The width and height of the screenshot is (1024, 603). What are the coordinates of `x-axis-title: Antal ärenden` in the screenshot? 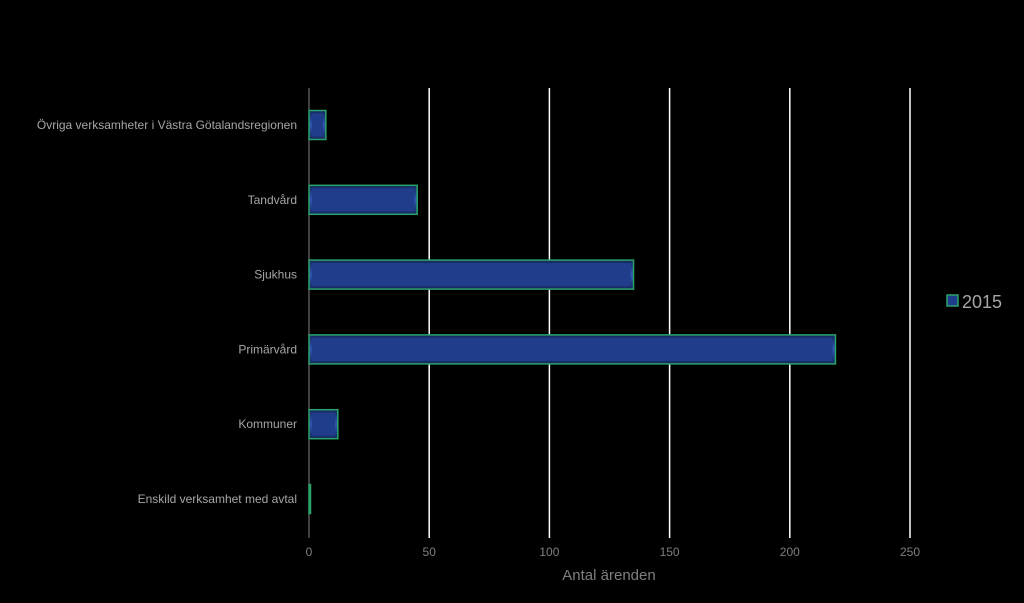 It's located at (608, 575).